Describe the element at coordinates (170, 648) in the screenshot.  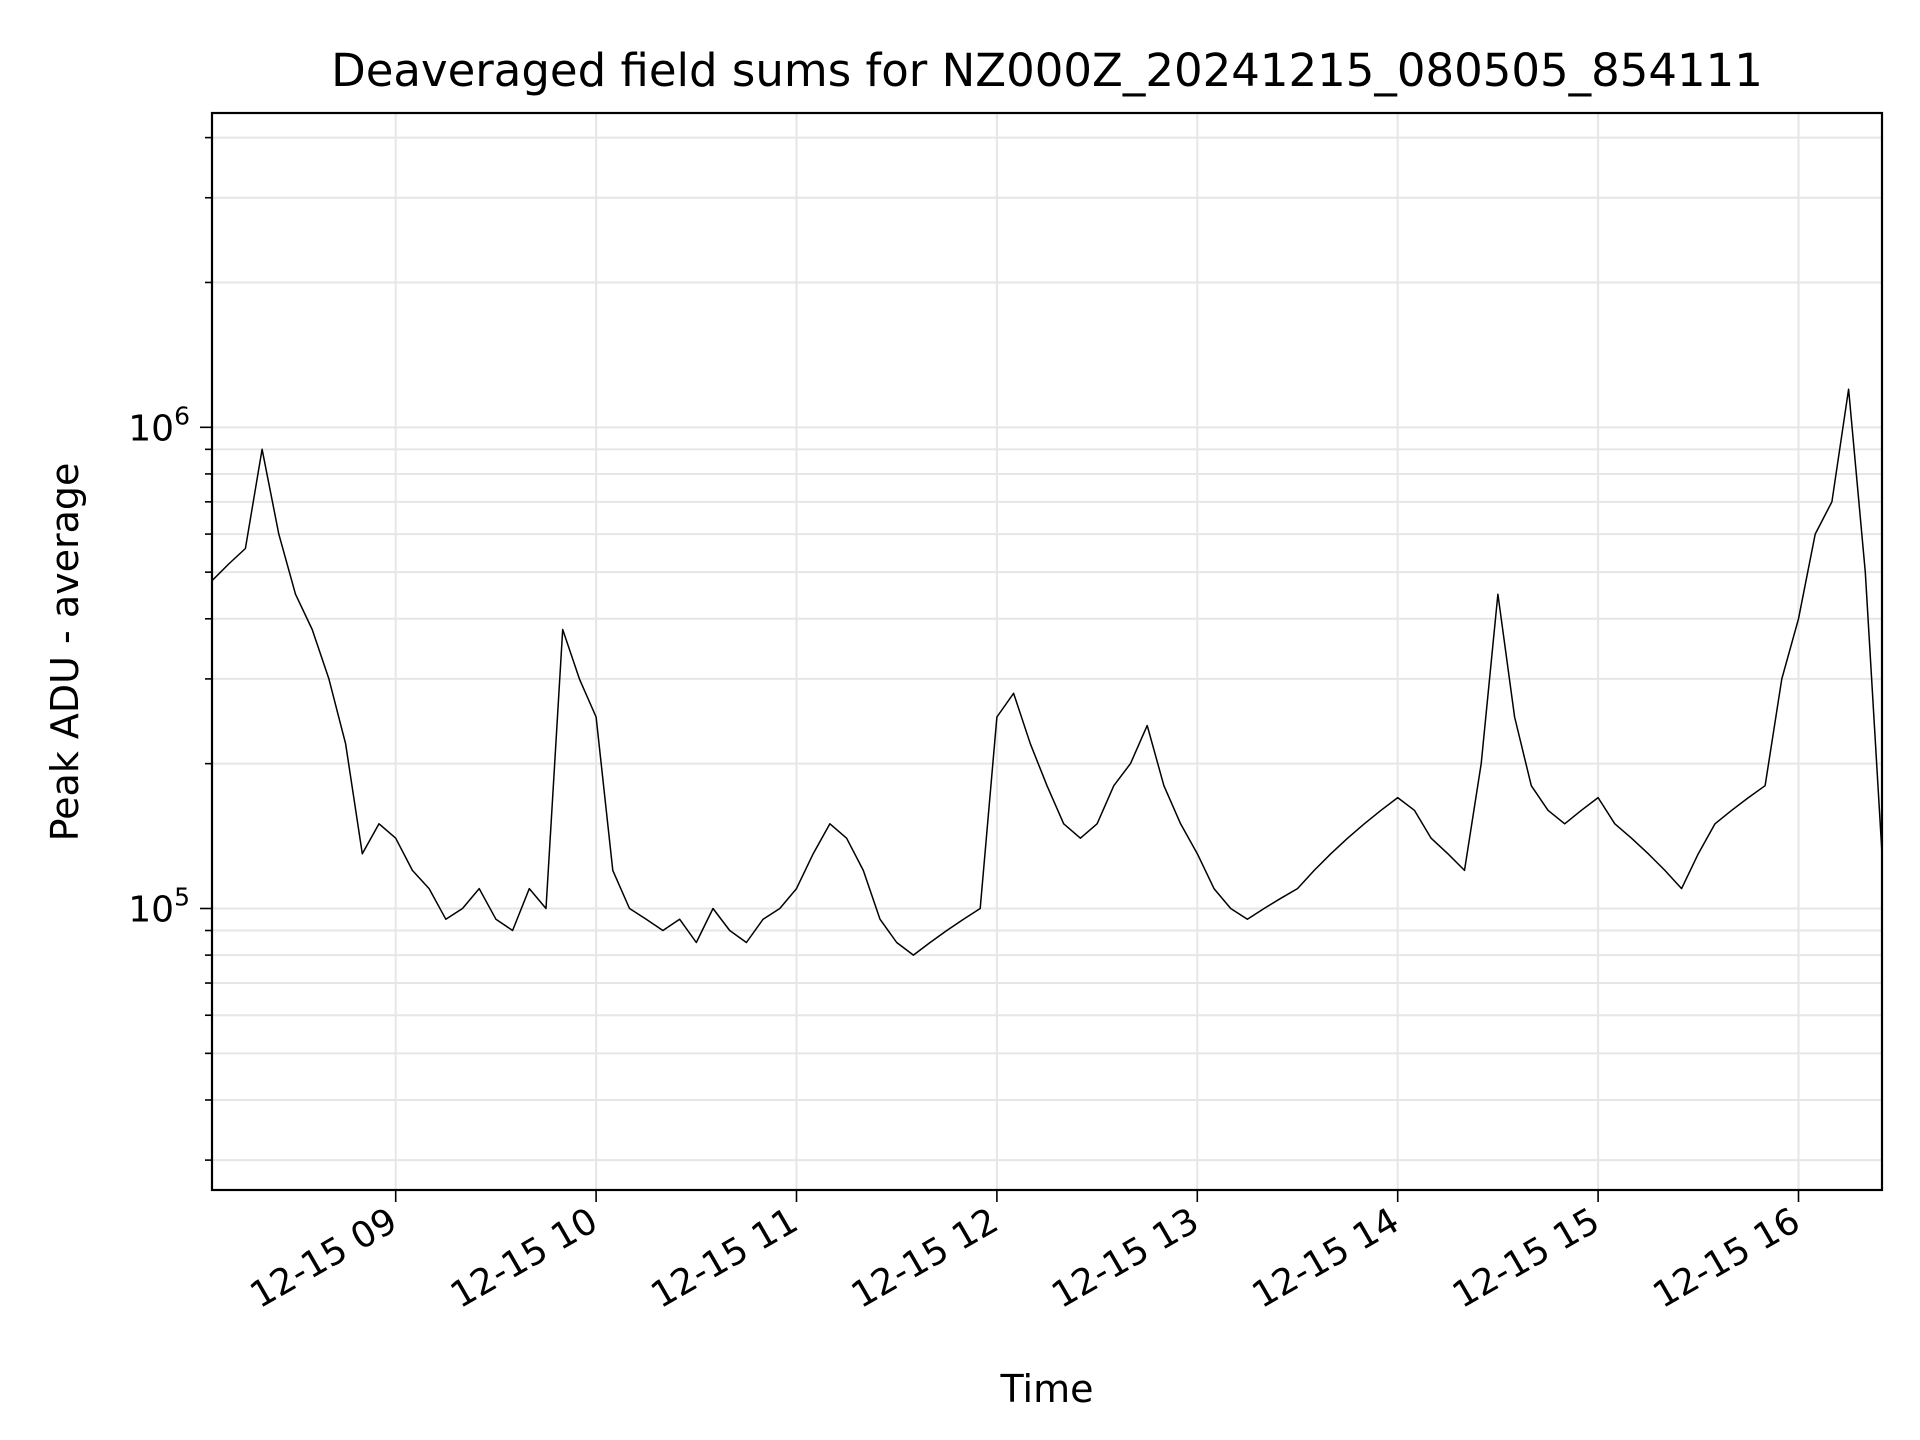
I see `y-axis: 10⁵ 10⁶` at that location.